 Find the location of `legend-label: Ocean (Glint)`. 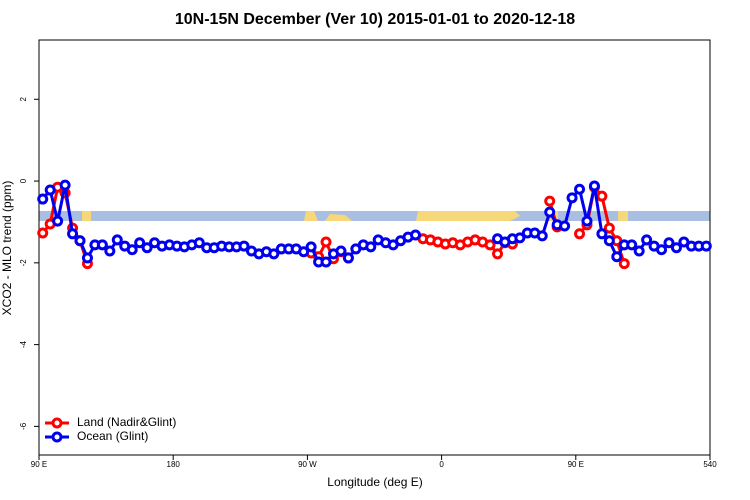

legend-label: Ocean (Glint) is located at coordinates (112, 436).